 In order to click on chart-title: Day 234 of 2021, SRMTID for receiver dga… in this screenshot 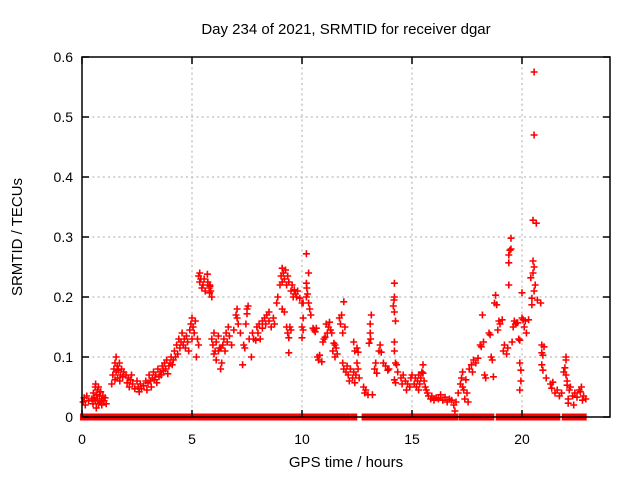, I will do `click(345, 29)`.